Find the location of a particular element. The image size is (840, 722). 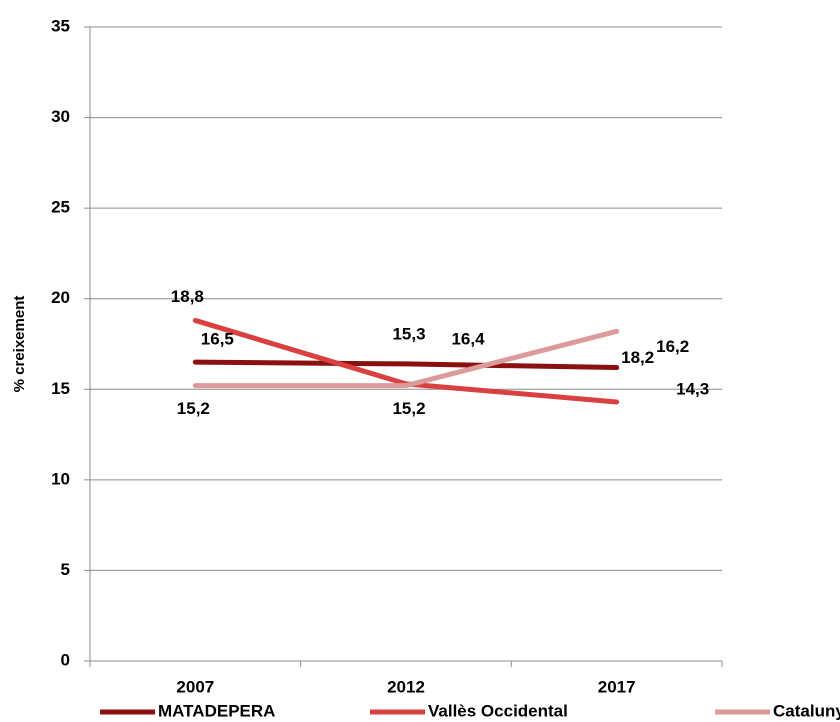

y-axis-label: % creixement is located at coordinates (19, 344).